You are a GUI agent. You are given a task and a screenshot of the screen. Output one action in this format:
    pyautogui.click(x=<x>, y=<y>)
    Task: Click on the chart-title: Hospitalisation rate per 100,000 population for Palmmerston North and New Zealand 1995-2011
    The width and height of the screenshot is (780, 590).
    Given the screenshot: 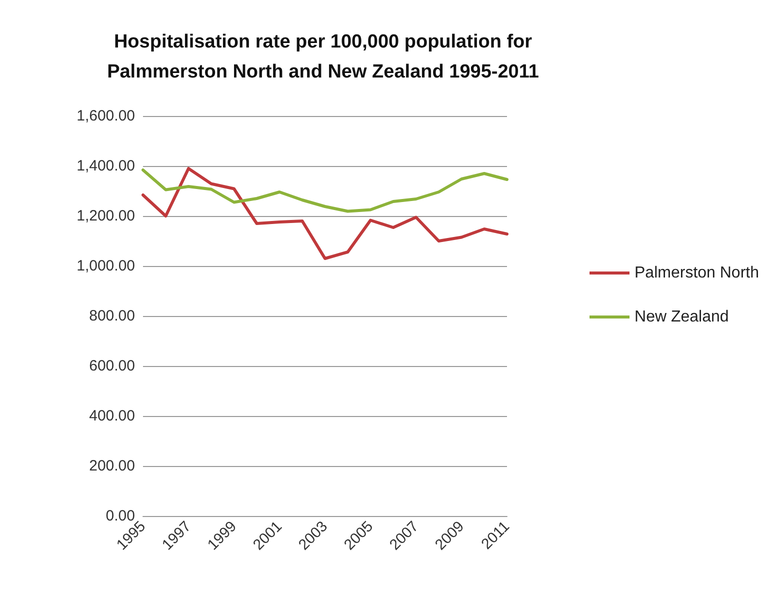 What is the action you would take?
    pyautogui.click(x=323, y=57)
    